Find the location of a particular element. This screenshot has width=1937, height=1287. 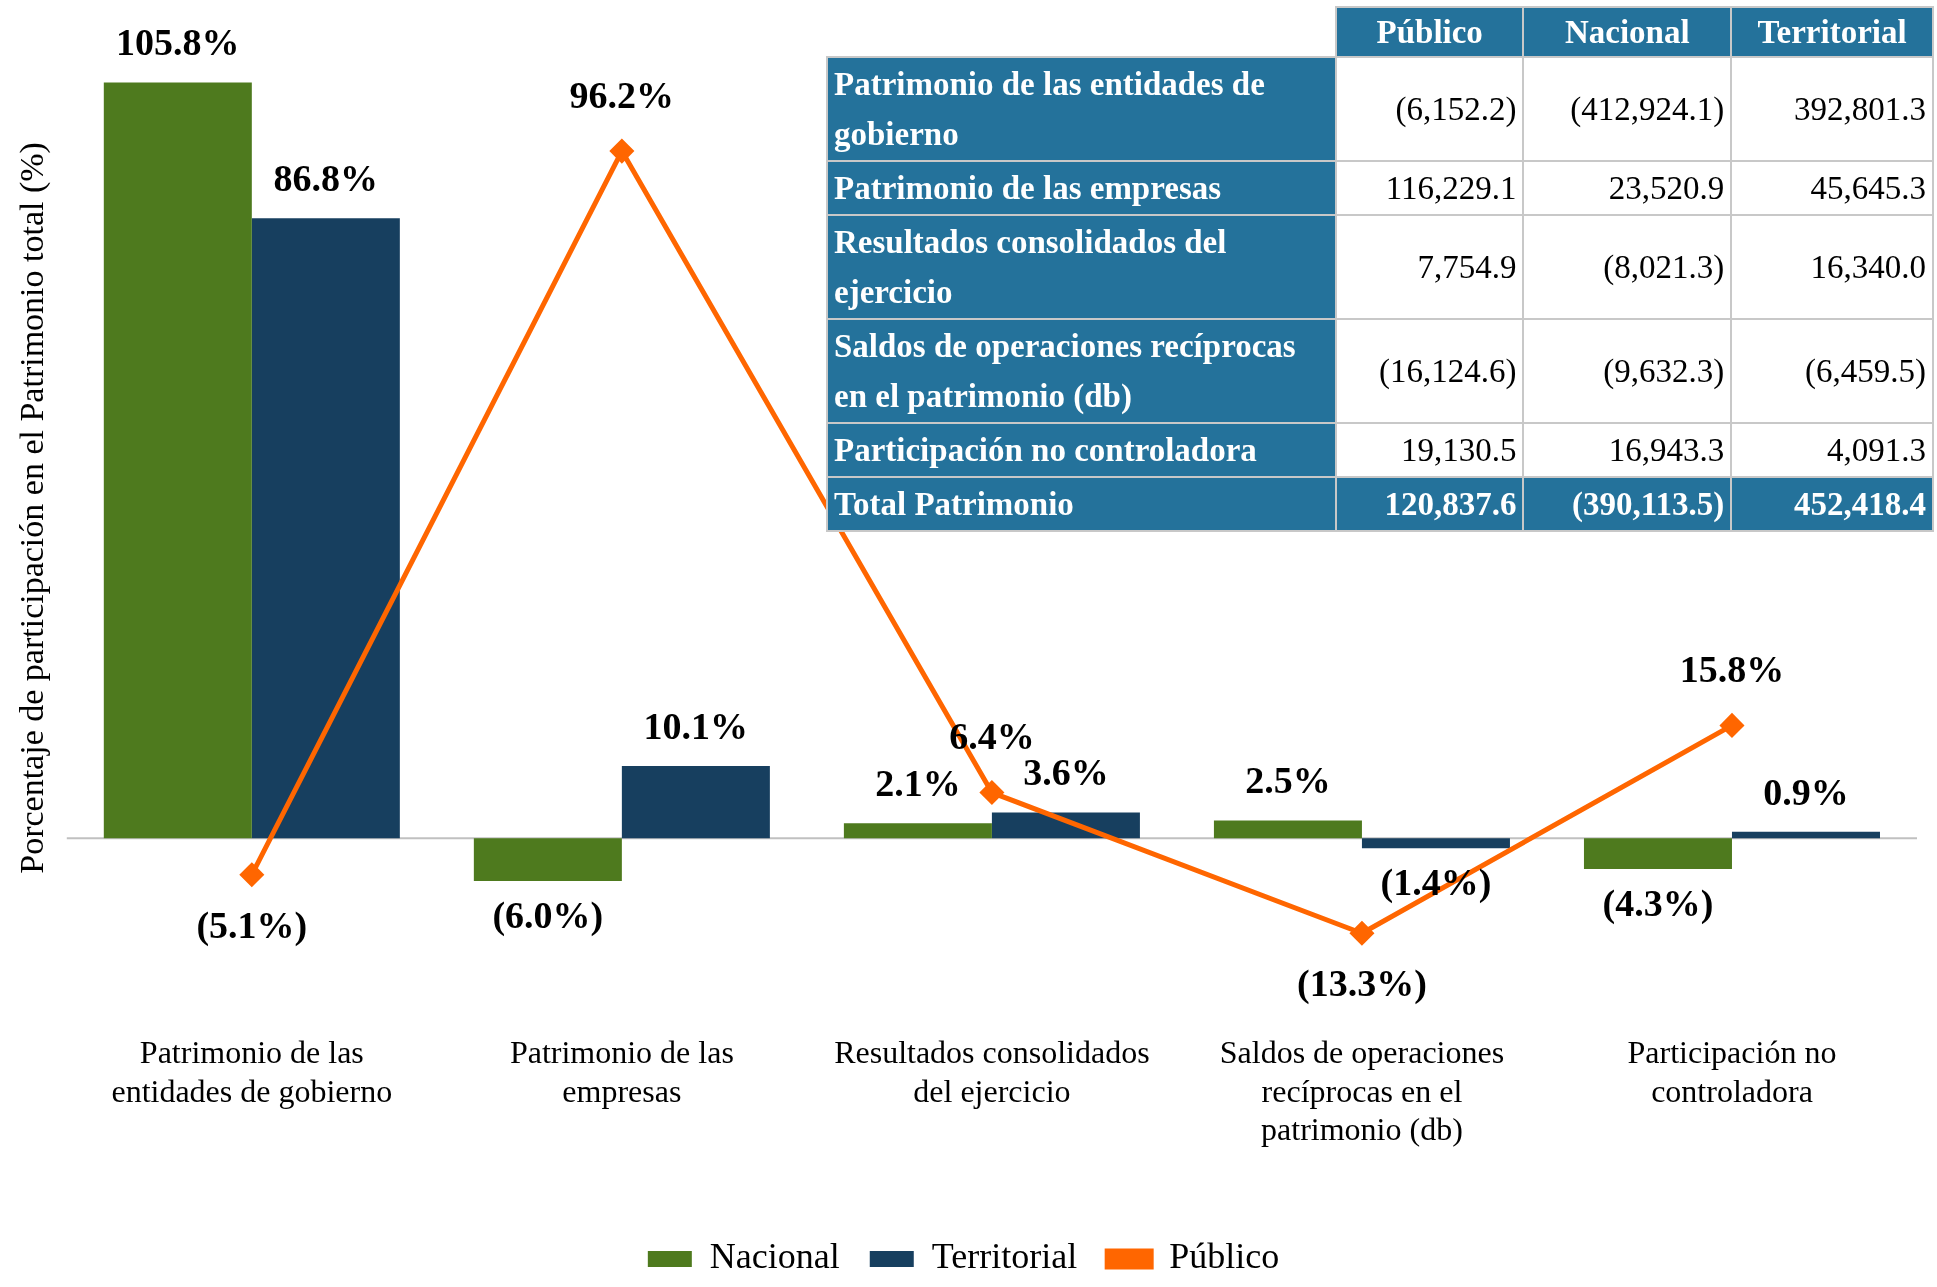

text: (412,924.1) is located at coordinates (1647, 109).